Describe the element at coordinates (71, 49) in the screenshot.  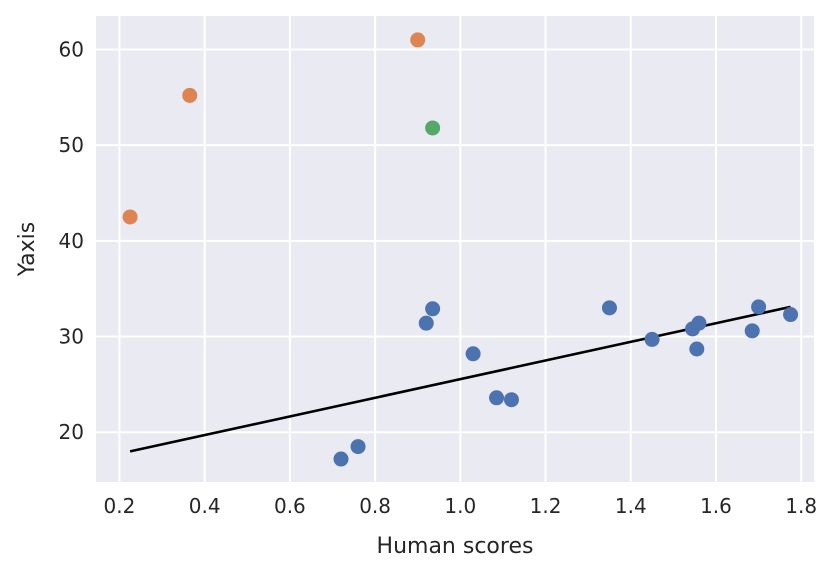
I see `y-tick-label: 60` at that location.